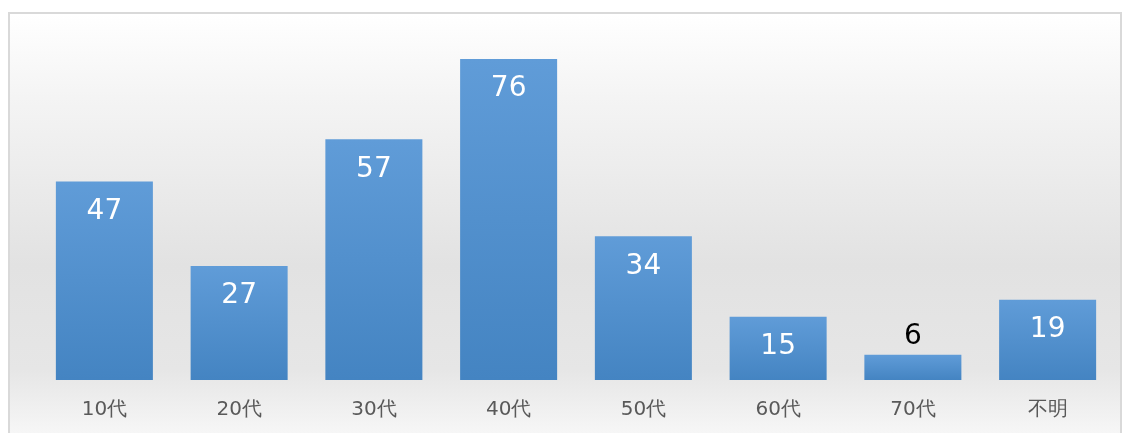  Describe the element at coordinates (643, 408) in the screenshot. I see `x-tick-label: 50代` at that location.